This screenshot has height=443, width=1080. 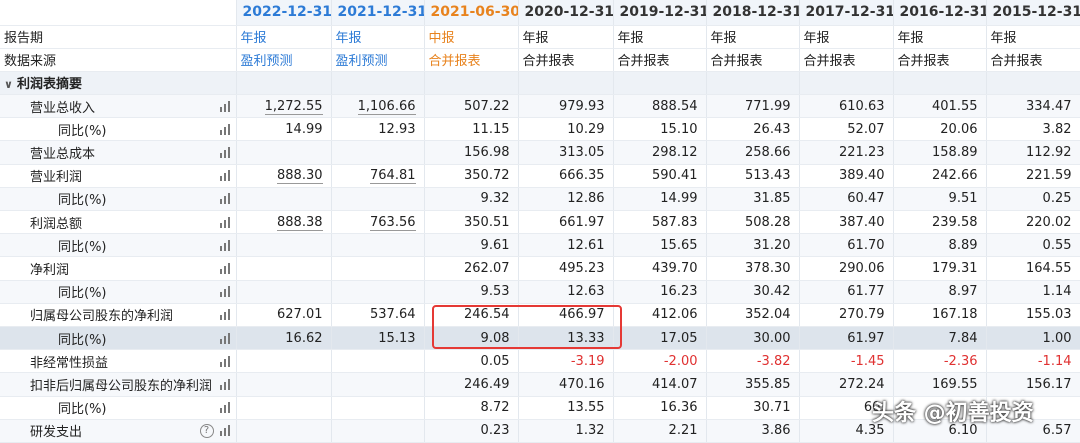 What do you see at coordinates (963, 199) in the screenshot?
I see `value-text: 9.51` at bounding box center [963, 199].